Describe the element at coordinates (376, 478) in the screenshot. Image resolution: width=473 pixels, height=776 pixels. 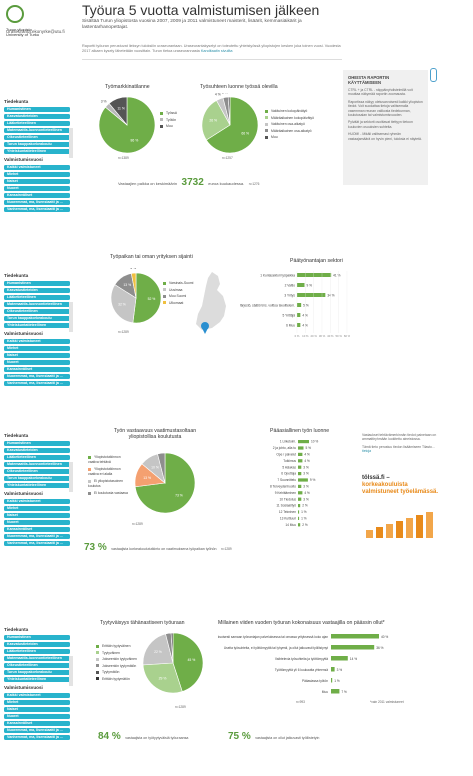
I see `promo-heading: tölssä.fi –` at that location.